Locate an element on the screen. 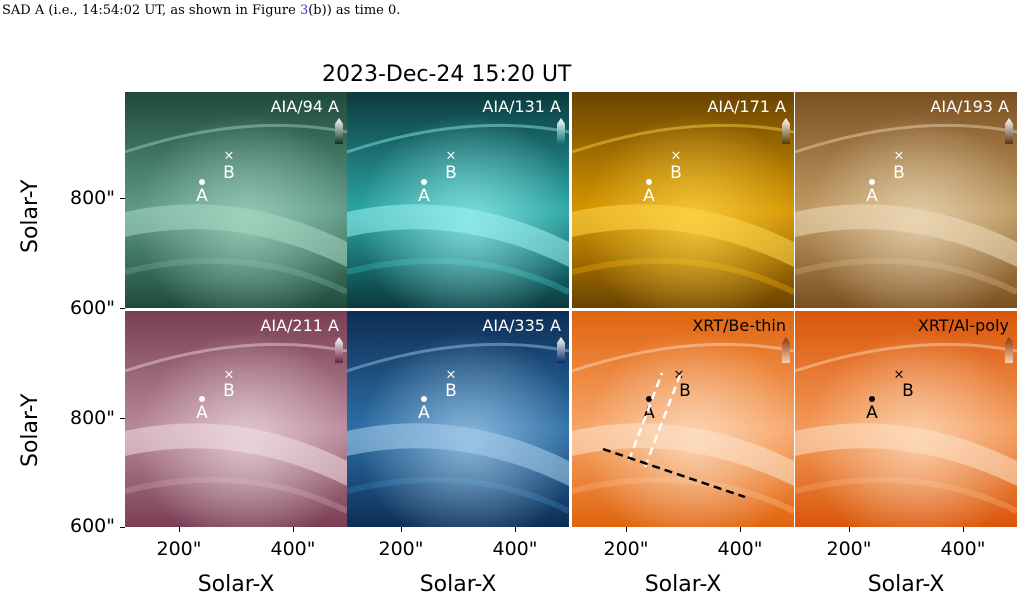  y-axis-label-top: Solar-Y is located at coordinates (30, 216).